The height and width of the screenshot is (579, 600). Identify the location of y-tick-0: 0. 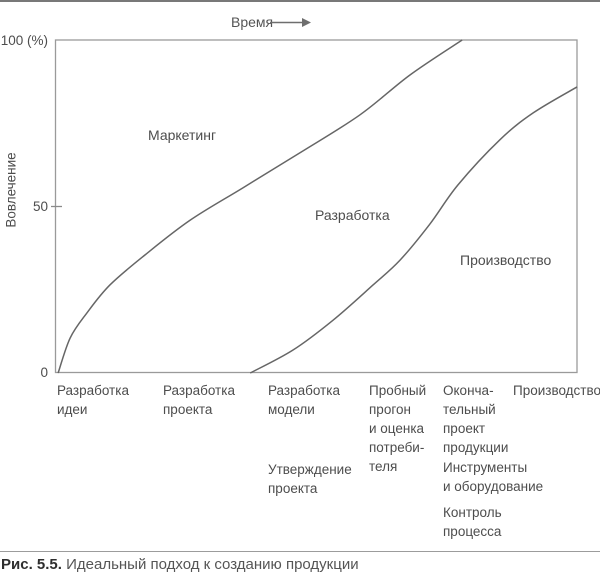
(44, 372).